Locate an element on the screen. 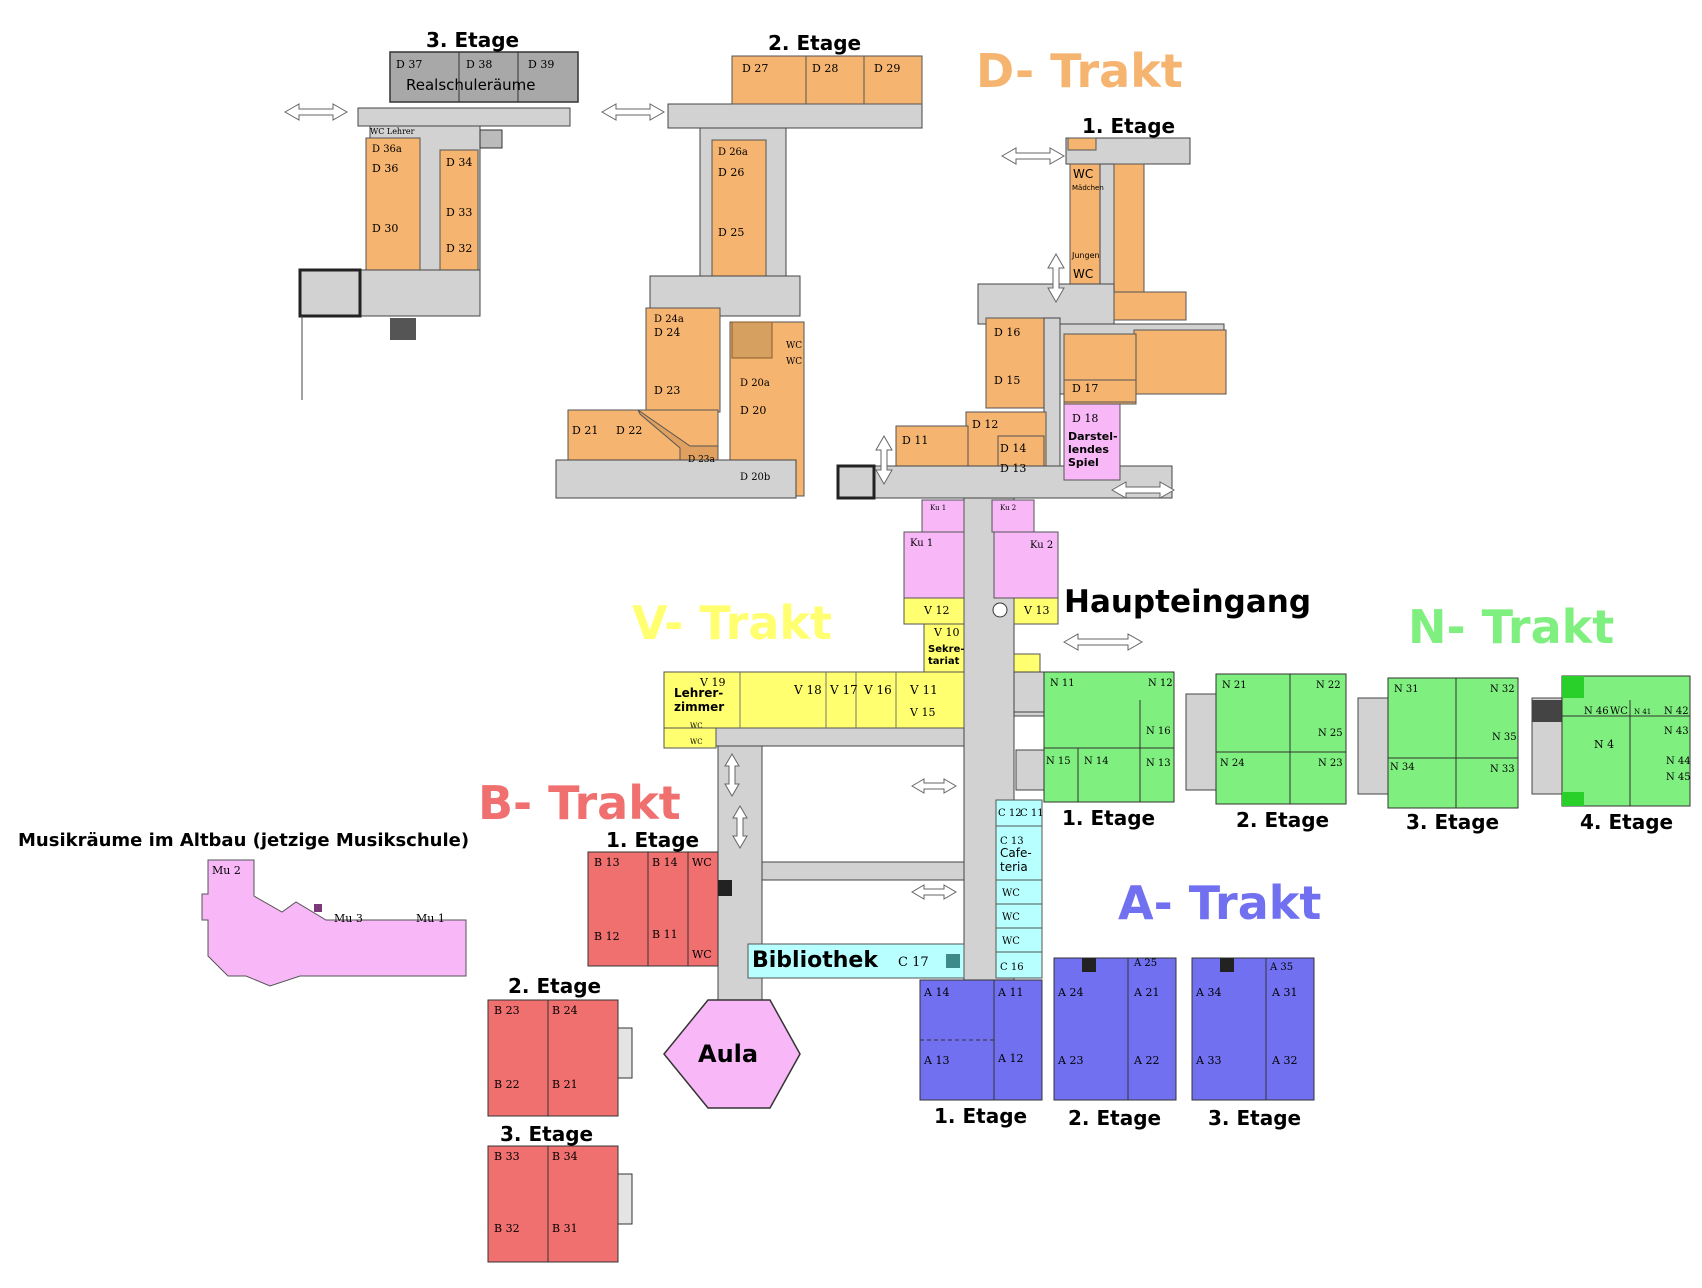  room-label: D 34 is located at coordinates (459, 162).